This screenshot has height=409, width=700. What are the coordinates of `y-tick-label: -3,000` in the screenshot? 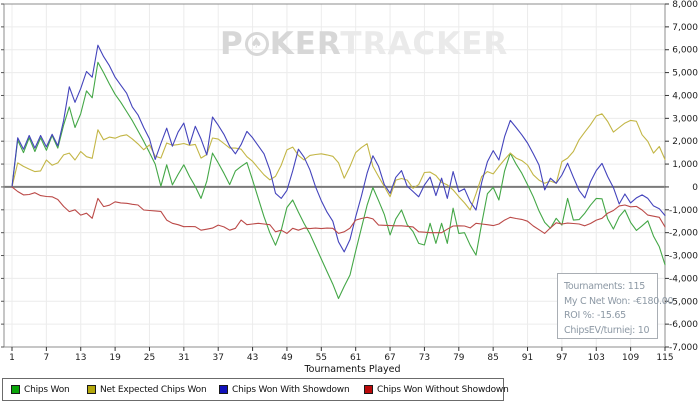 It's located at (683, 257).